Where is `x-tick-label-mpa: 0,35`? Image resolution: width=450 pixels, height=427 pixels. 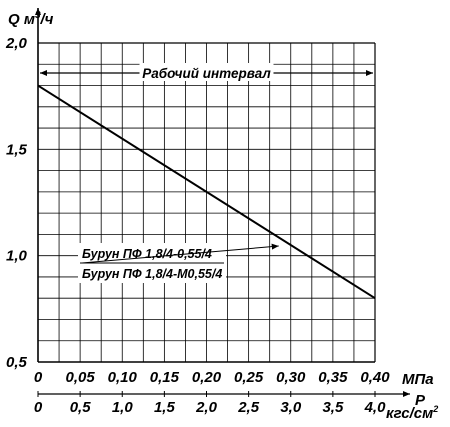 x-tick-label-mpa: 0,35 is located at coordinates (333, 377).